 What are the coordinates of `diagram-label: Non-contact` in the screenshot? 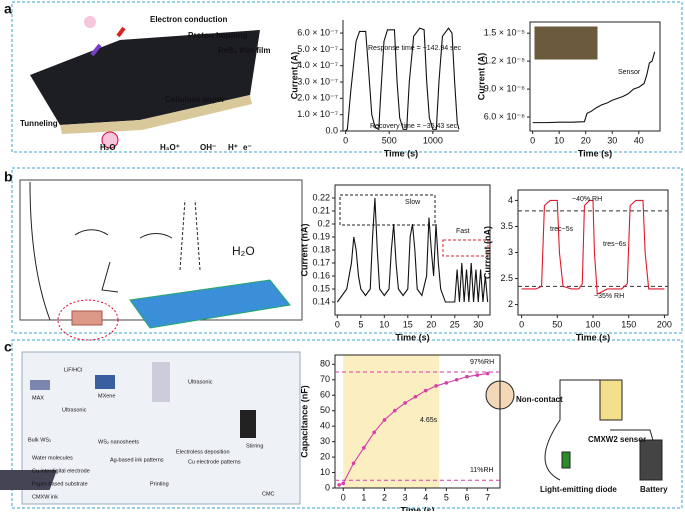 It's located at (539, 399).